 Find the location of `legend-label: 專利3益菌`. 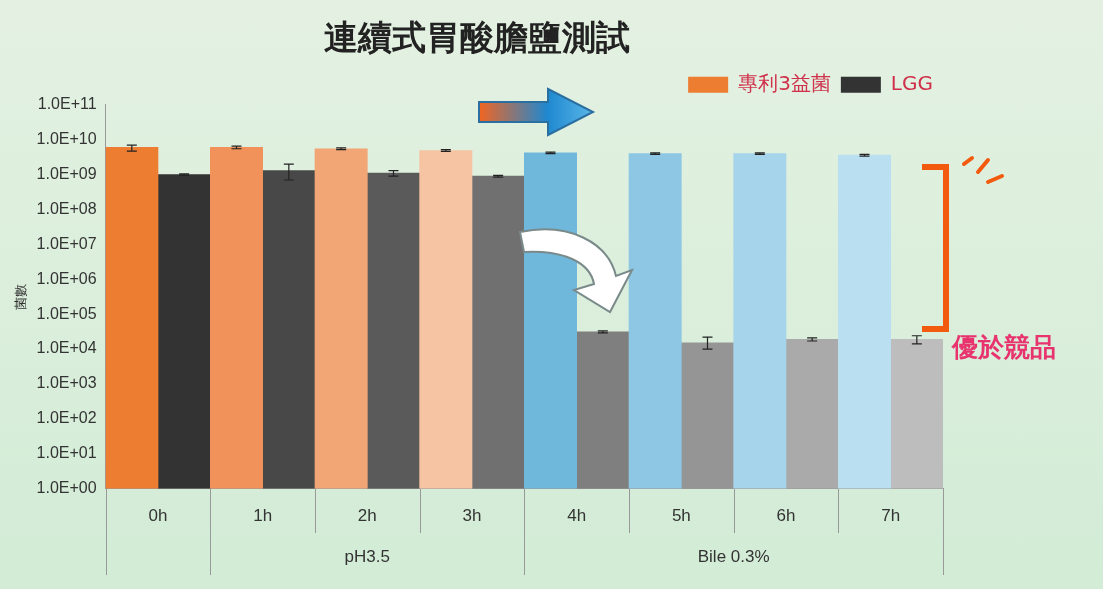

legend-label: 專利3益菌 is located at coordinates (784, 83).